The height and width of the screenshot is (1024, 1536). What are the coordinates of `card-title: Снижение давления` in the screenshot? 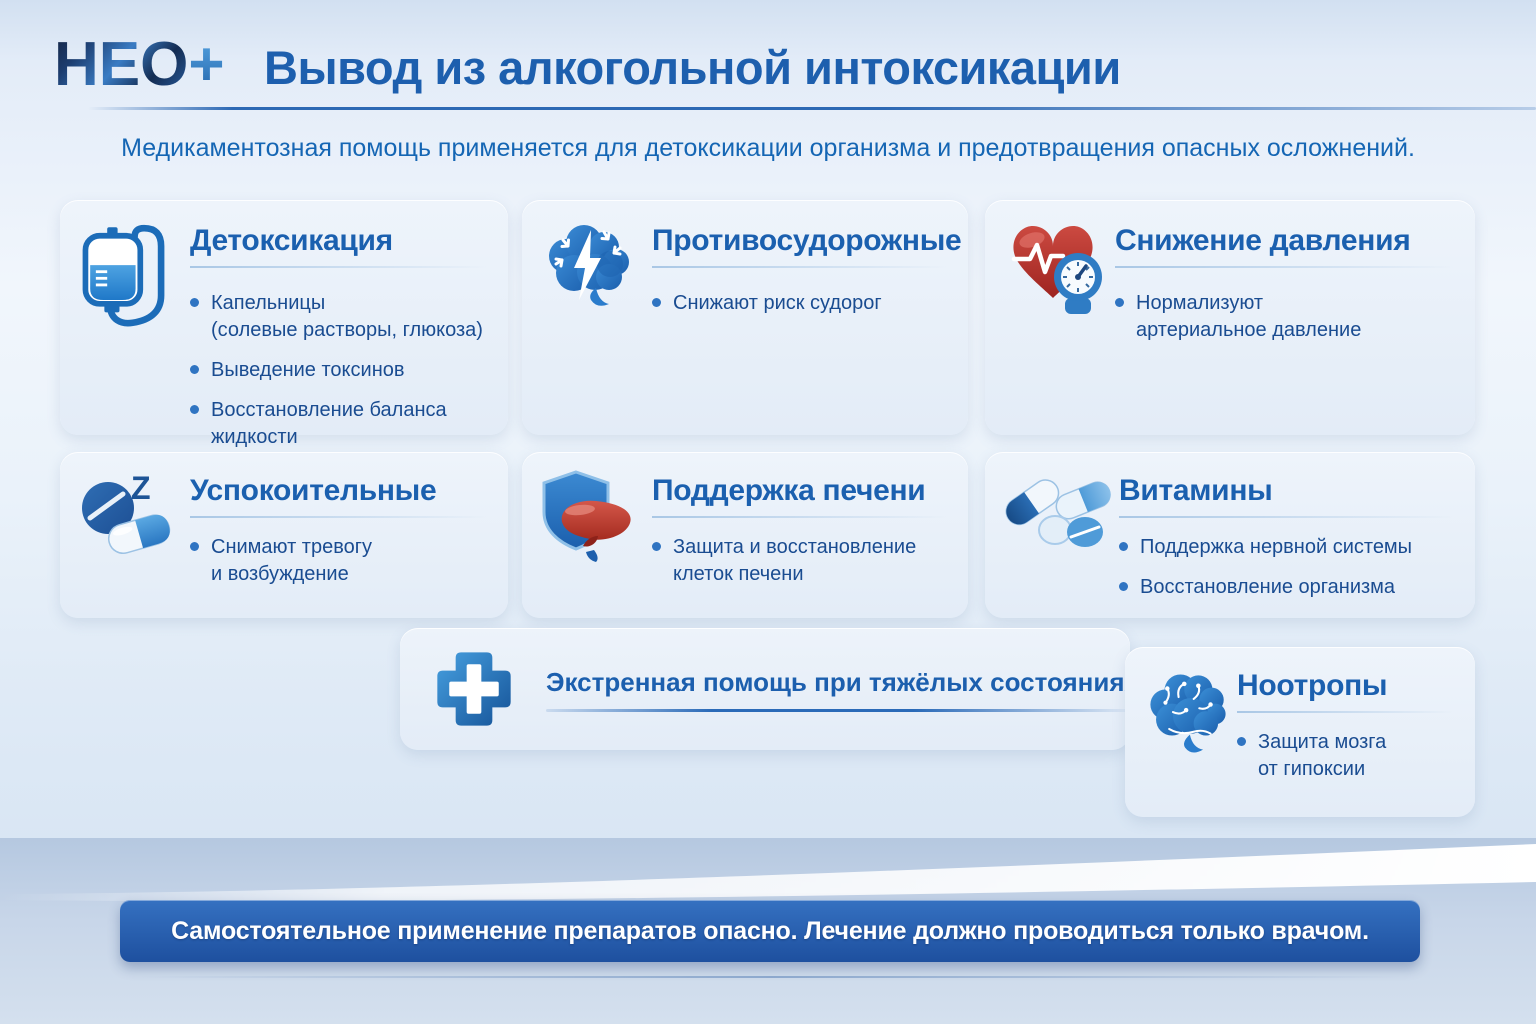 It's located at (1263, 240).